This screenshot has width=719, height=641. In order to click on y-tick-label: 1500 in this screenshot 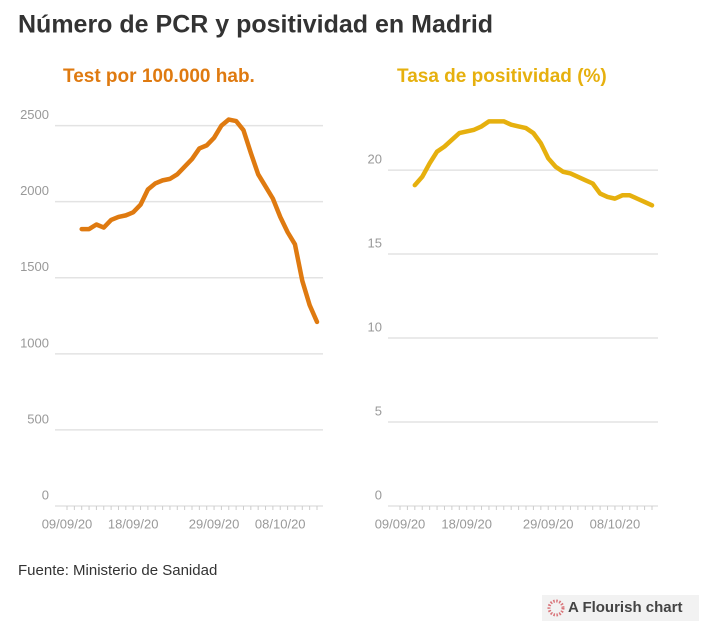, I will do `click(34, 266)`.